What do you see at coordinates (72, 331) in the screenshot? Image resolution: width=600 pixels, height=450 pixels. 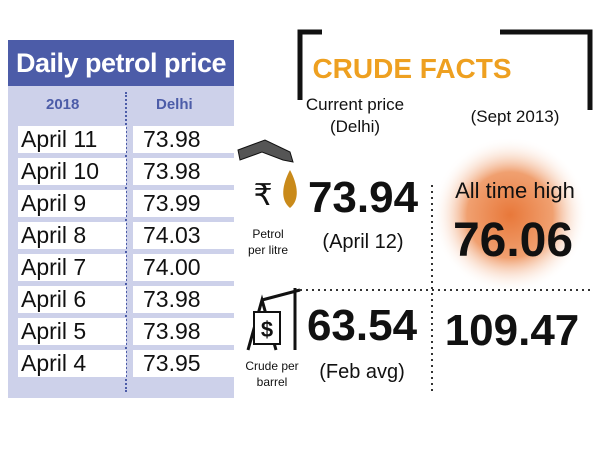 I see `date-cell: April 5` at bounding box center [72, 331].